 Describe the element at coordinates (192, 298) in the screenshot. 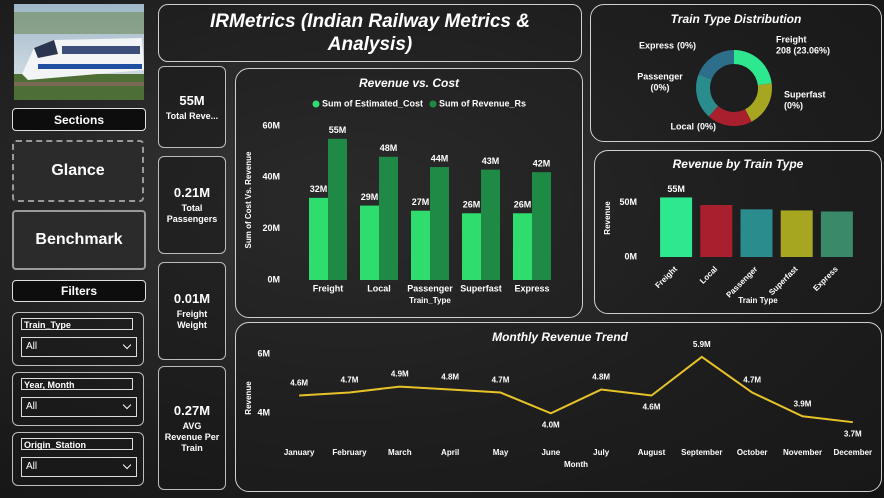

I see `kpi-value: 0.01M` at that location.